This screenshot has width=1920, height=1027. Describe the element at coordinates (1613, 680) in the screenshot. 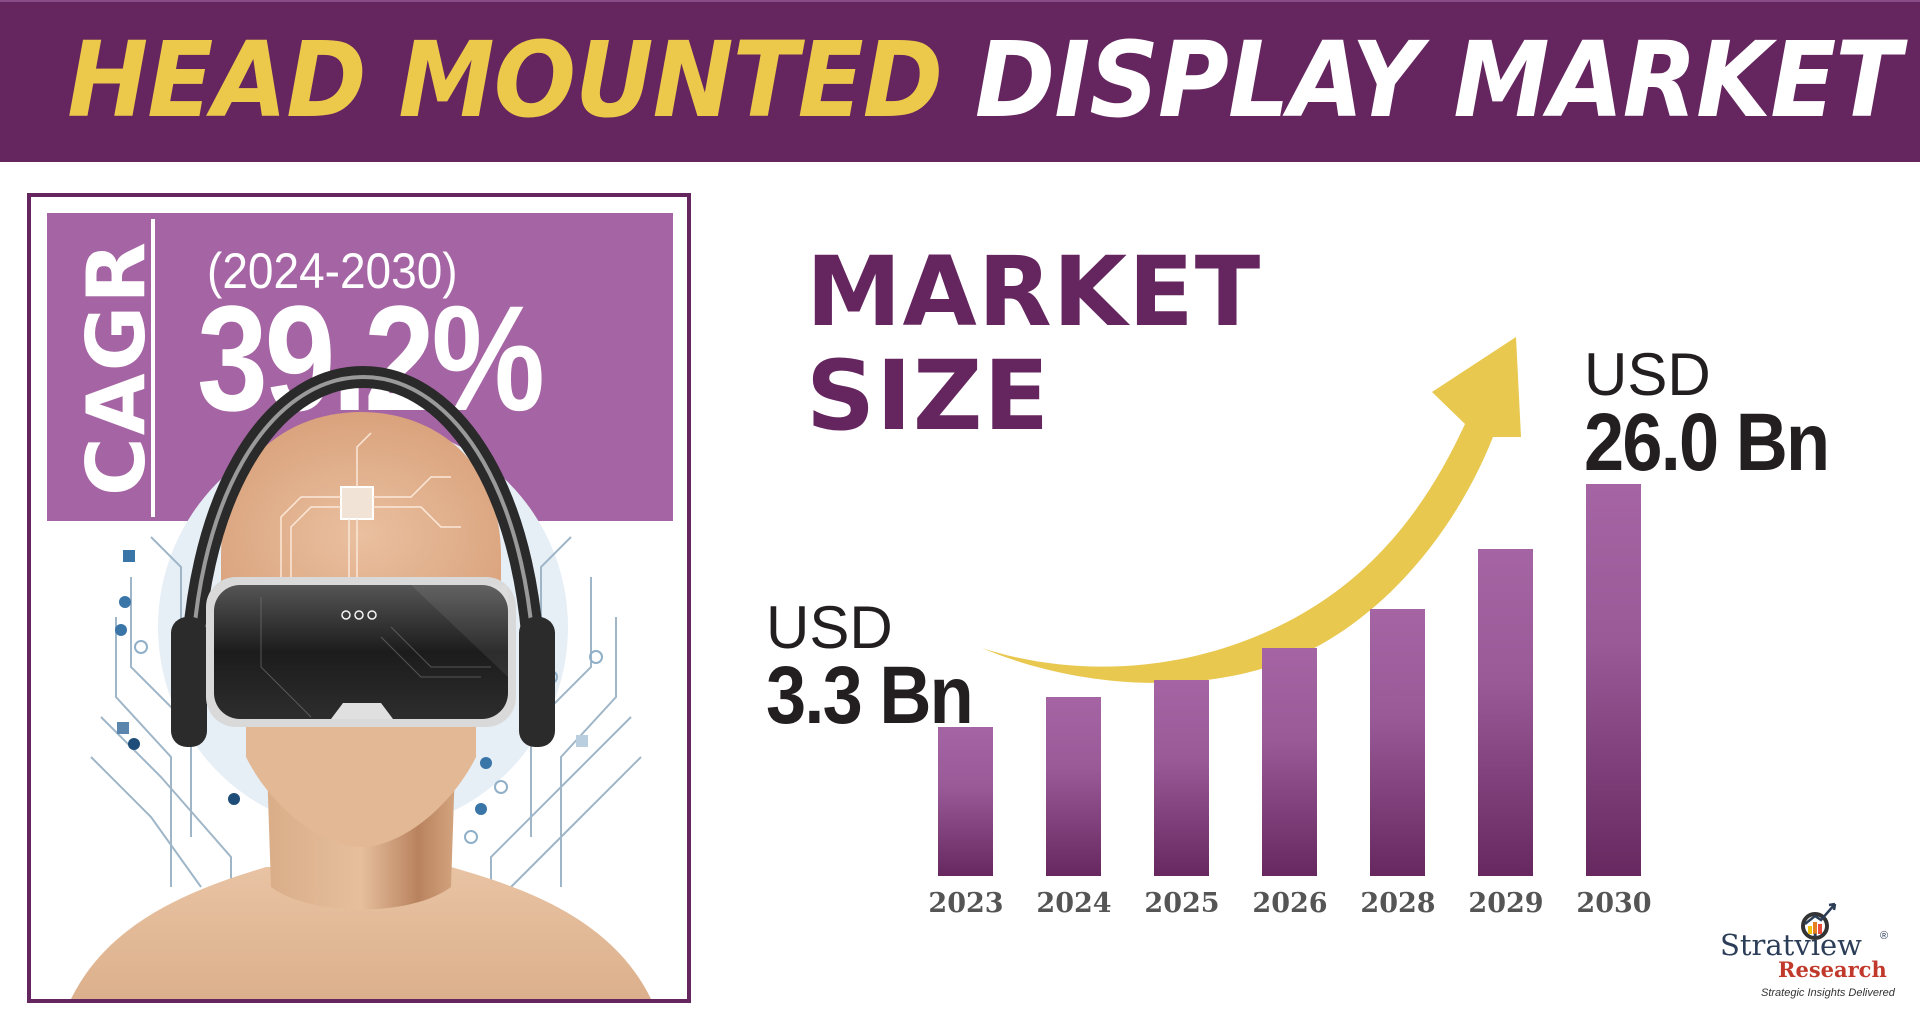

I see `bar-2030` at that location.